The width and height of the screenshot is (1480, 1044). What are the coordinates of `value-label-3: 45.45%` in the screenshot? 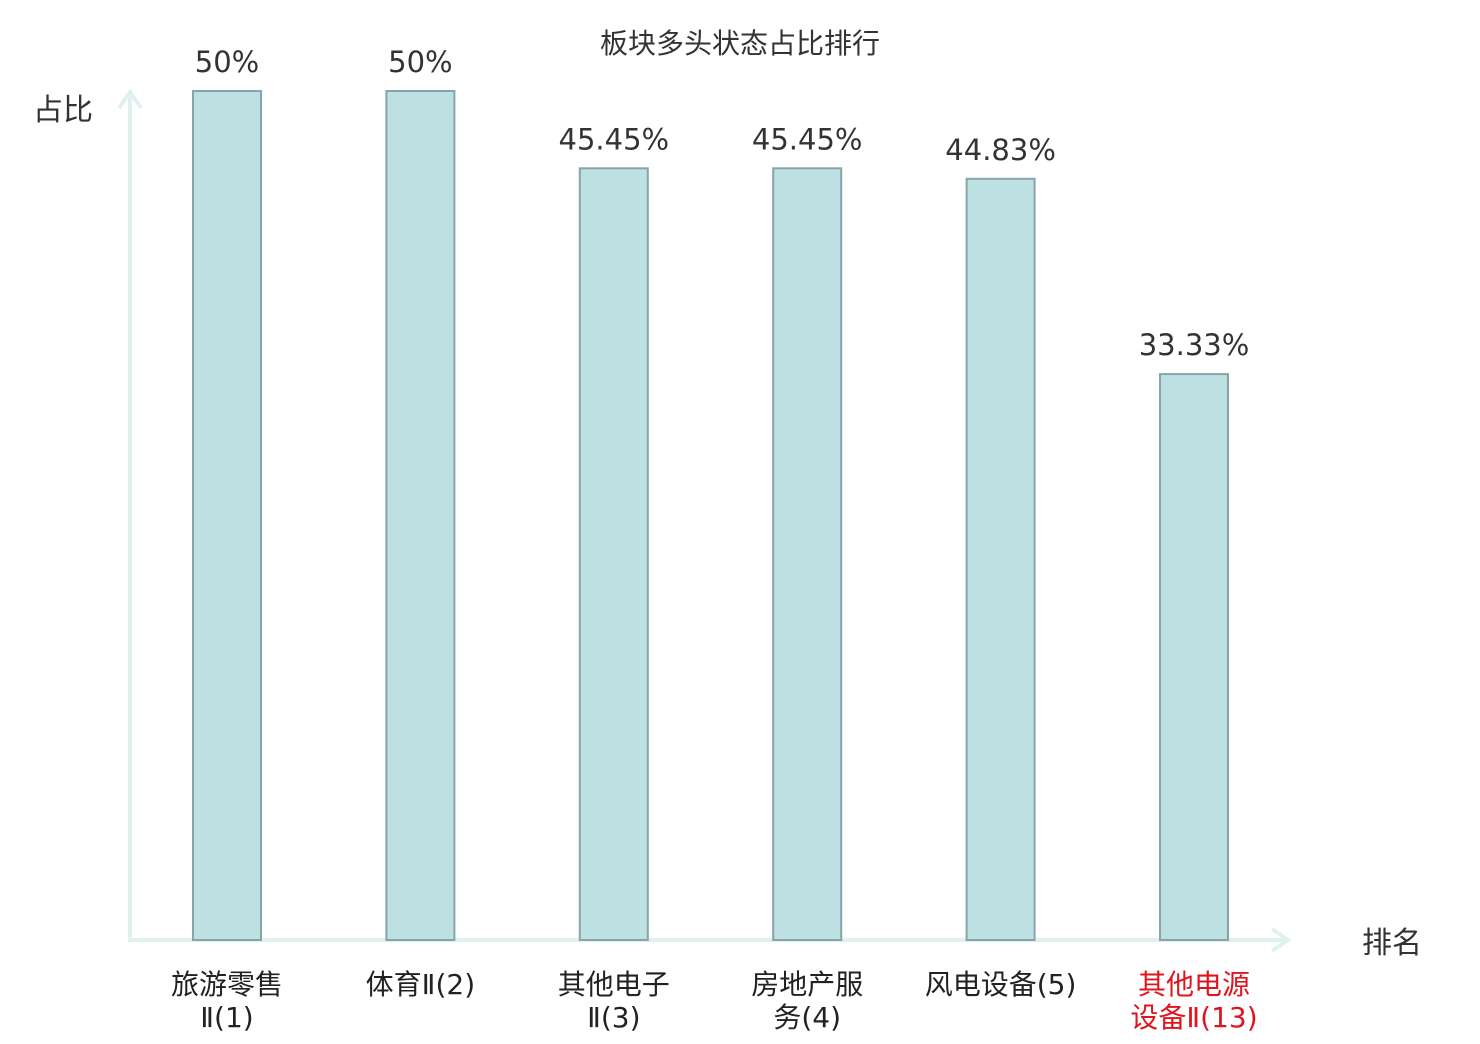 It's located at (614, 139).